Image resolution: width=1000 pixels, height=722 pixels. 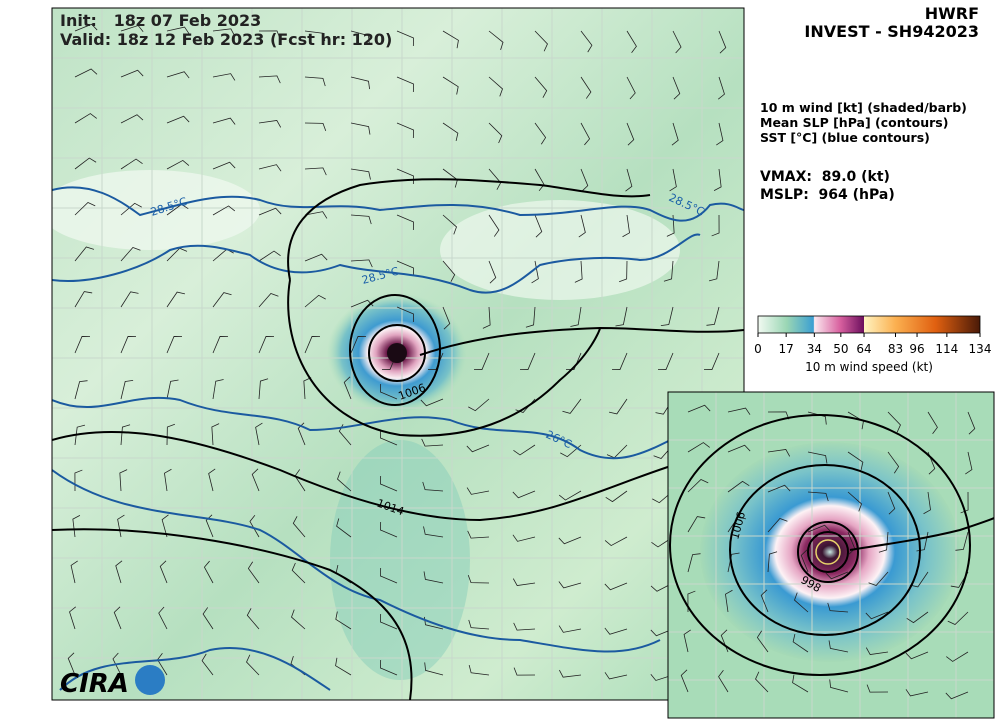 What do you see at coordinates (160, 20) in the screenshot?
I see `init-time: Init: 18z 07 Feb 2023` at bounding box center [160, 20].